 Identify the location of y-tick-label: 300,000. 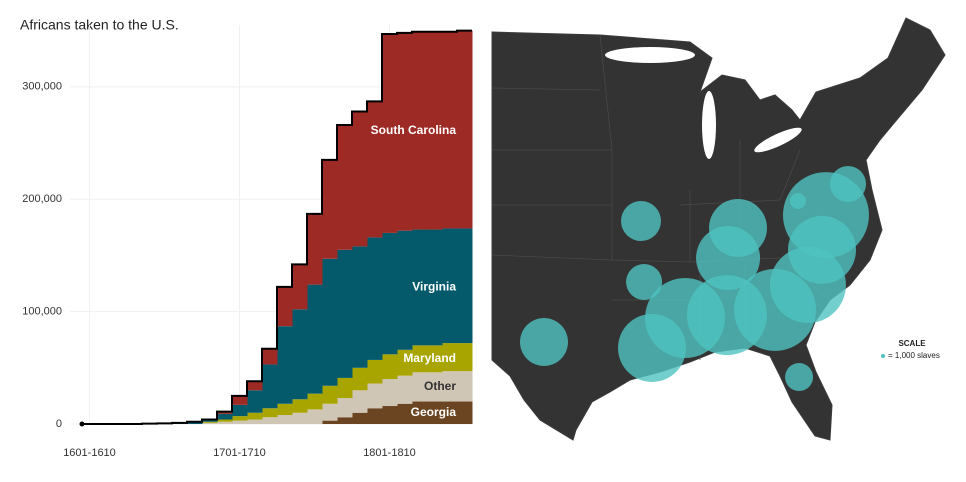
(42, 87).